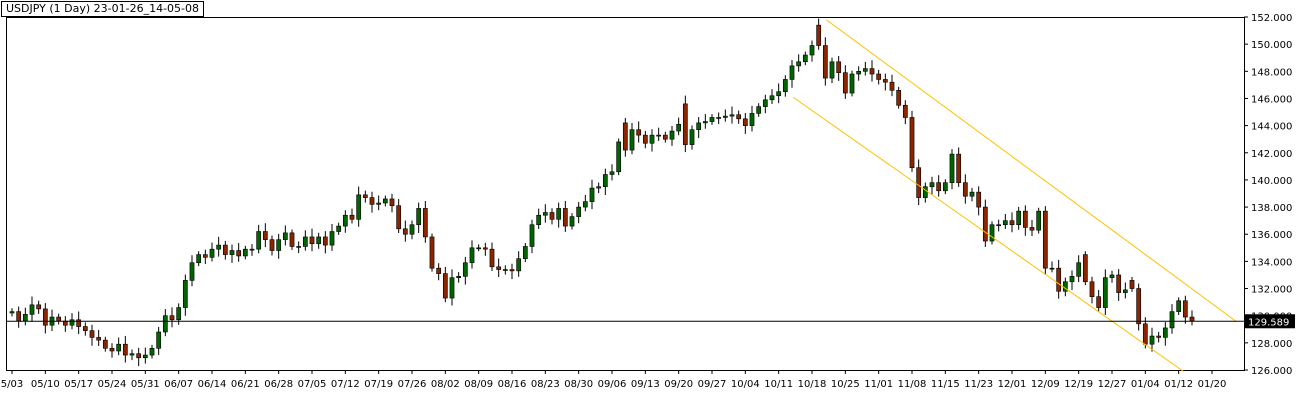 The width and height of the screenshot is (1302, 415). Describe the element at coordinates (878, 384) in the screenshot. I see `x-tick-label: 11/01` at that location.